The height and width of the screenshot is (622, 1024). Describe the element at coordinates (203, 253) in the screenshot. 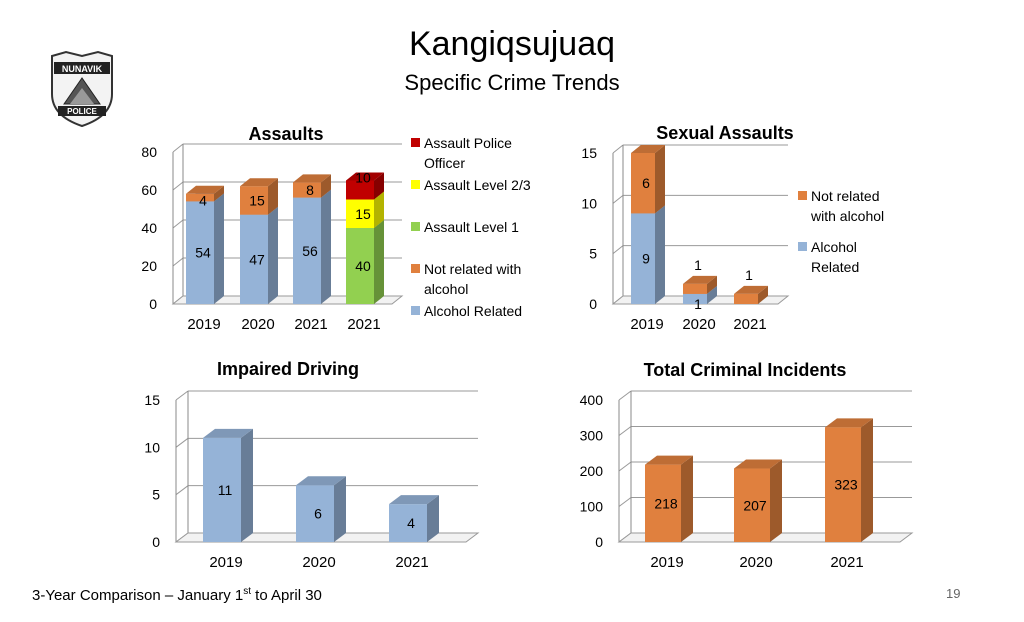

I see `assaults-data-label: 54` at that location.